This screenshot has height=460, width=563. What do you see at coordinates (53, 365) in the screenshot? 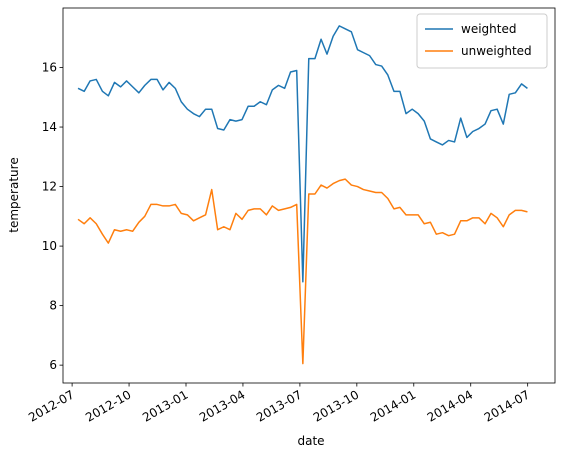
I see `y-tick-label: 6` at bounding box center [53, 365].